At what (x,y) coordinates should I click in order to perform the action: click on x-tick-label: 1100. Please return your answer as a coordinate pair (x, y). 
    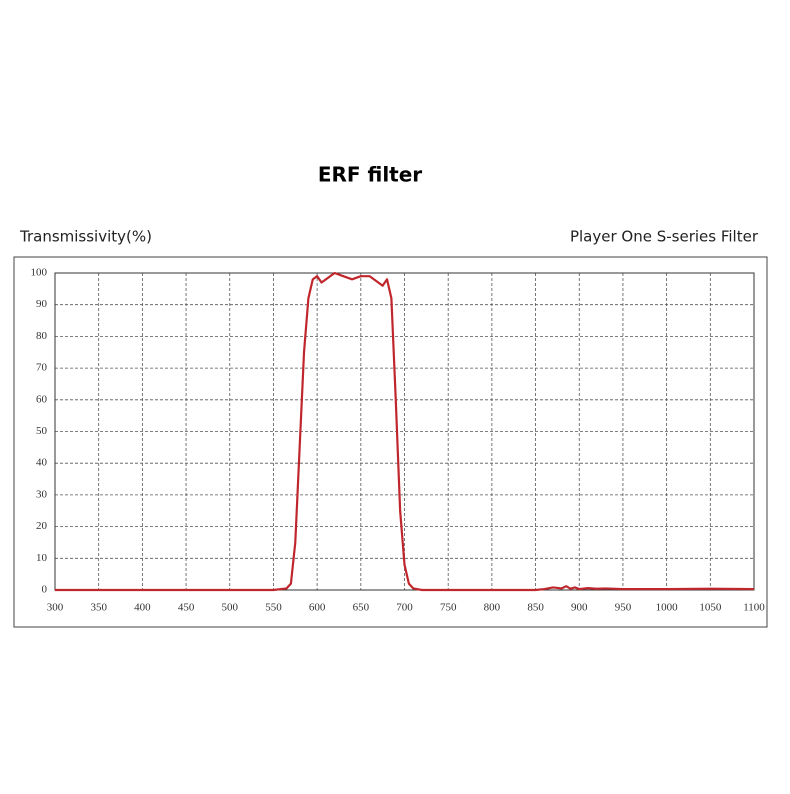
    Looking at the image, I should click on (754, 608).